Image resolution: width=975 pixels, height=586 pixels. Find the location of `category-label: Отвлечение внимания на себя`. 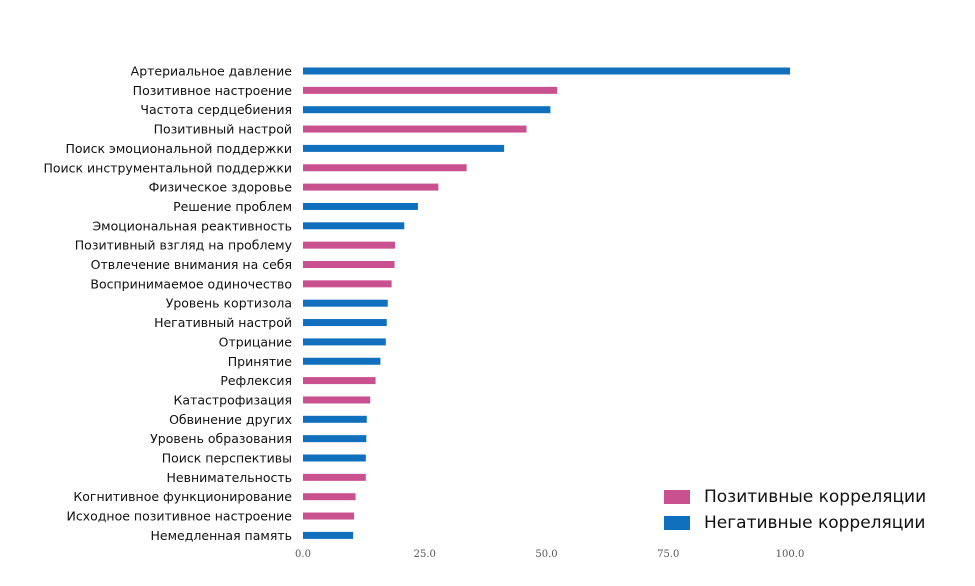

category-label: Отвлечение внимания на себя is located at coordinates (191, 264).